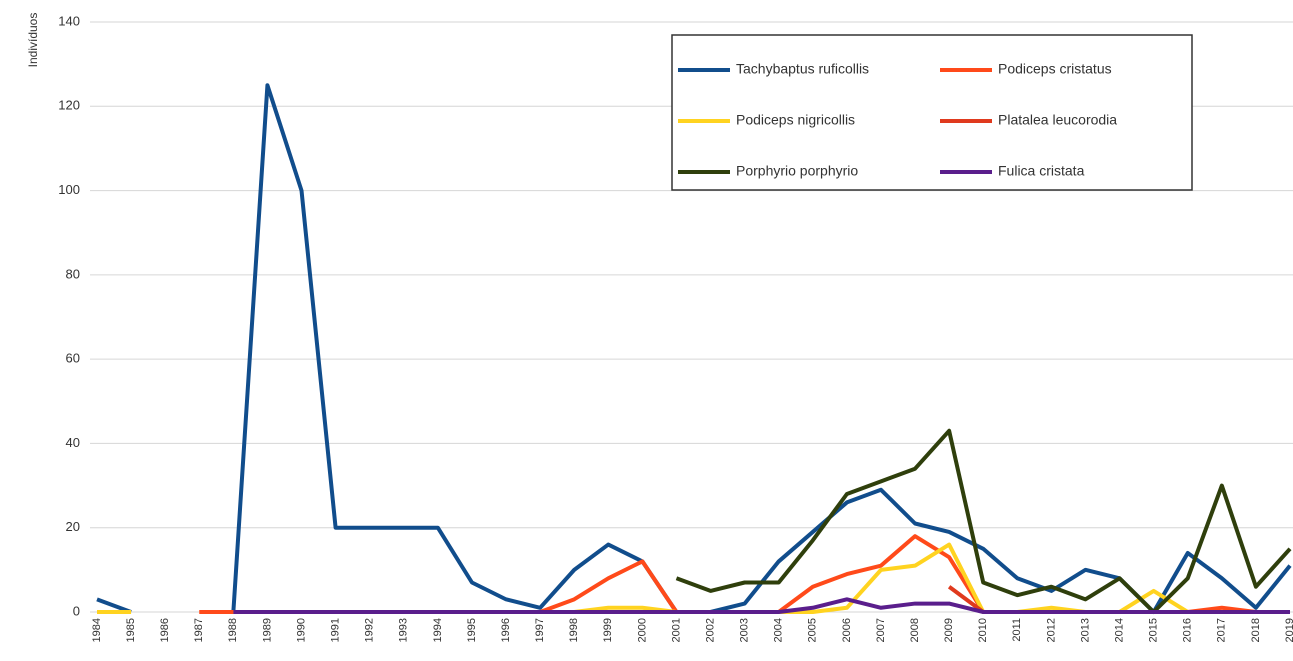 Image resolution: width=1293 pixels, height=661 pixels. What do you see at coordinates (881, 630) in the screenshot?
I see `x-tick-label: 2007` at bounding box center [881, 630].